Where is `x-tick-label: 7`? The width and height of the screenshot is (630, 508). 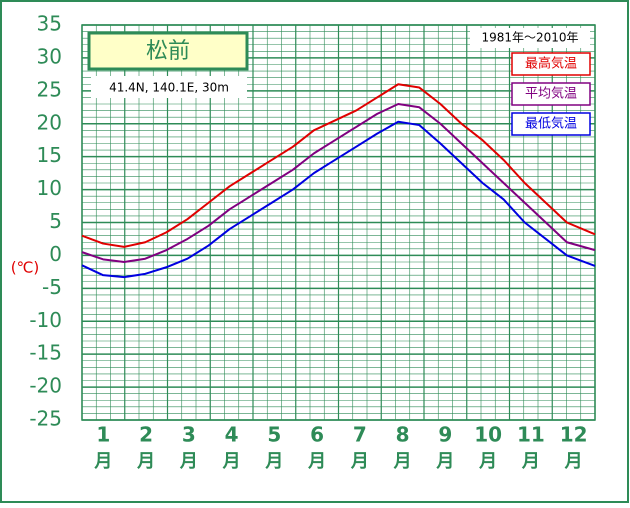 x-tick-label: 7 is located at coordinates (360, 435).